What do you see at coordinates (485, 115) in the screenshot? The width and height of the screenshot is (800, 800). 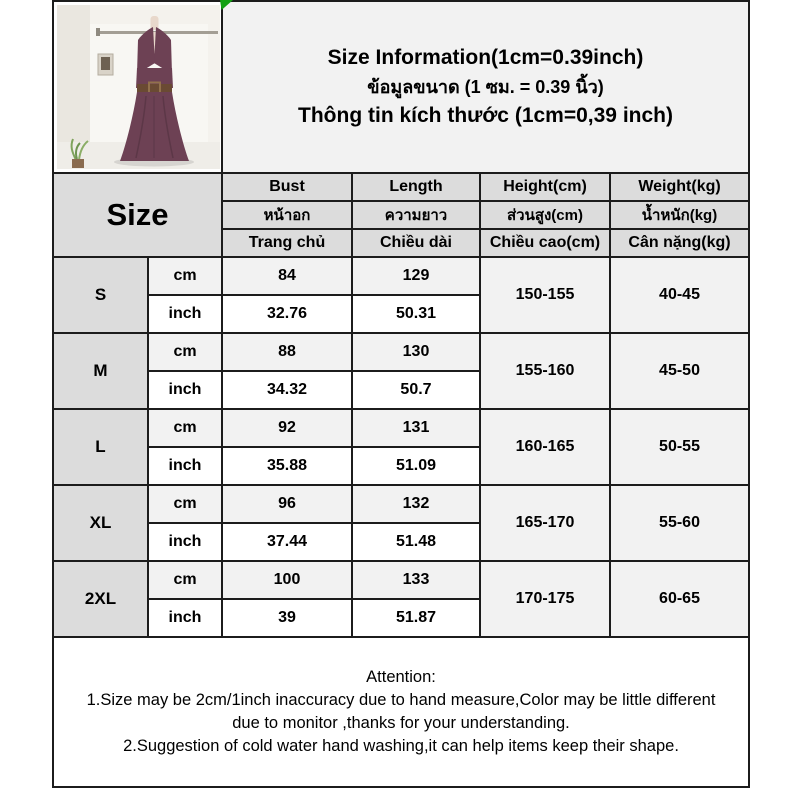 I see `title-vietnamese: Thông tin kích thước (1cm=0,39 inch)` at bounding box center [485, 115].